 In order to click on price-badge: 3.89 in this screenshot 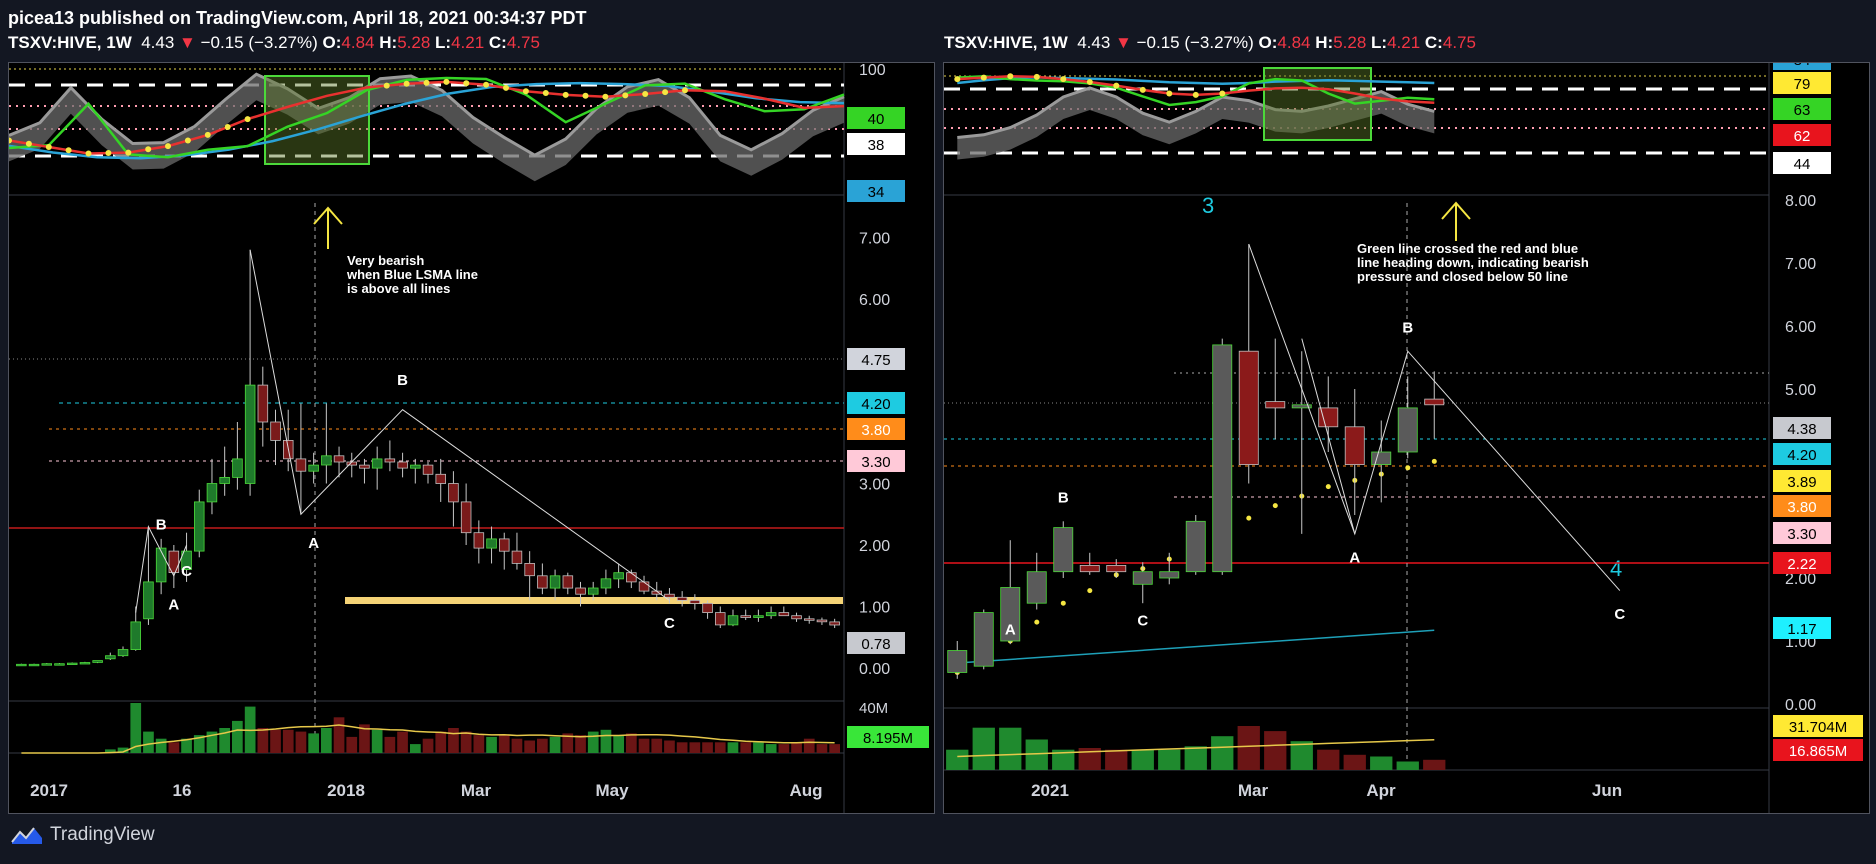, I will do `click(1801, 482)`.